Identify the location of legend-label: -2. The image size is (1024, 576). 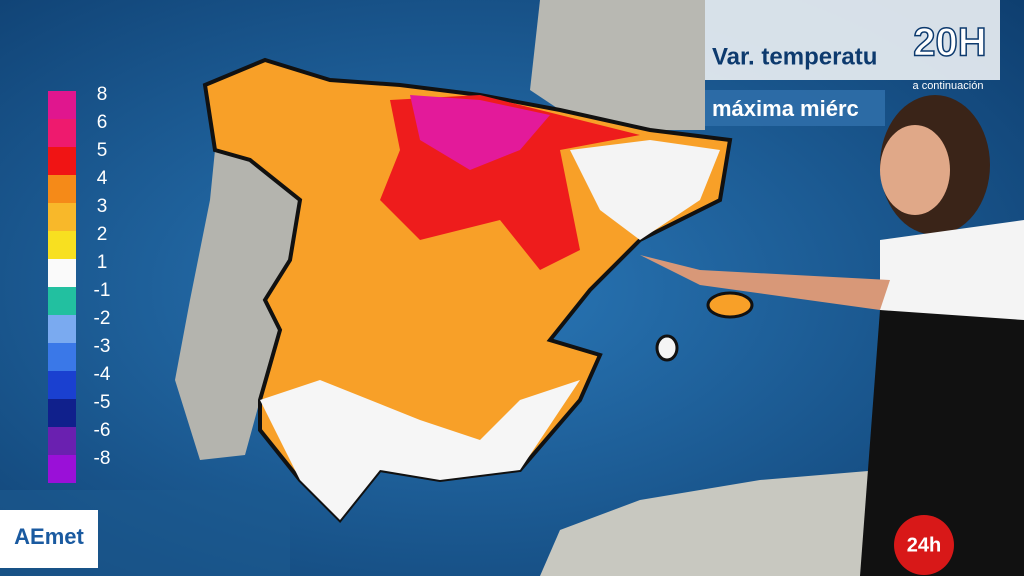
(102, 318).